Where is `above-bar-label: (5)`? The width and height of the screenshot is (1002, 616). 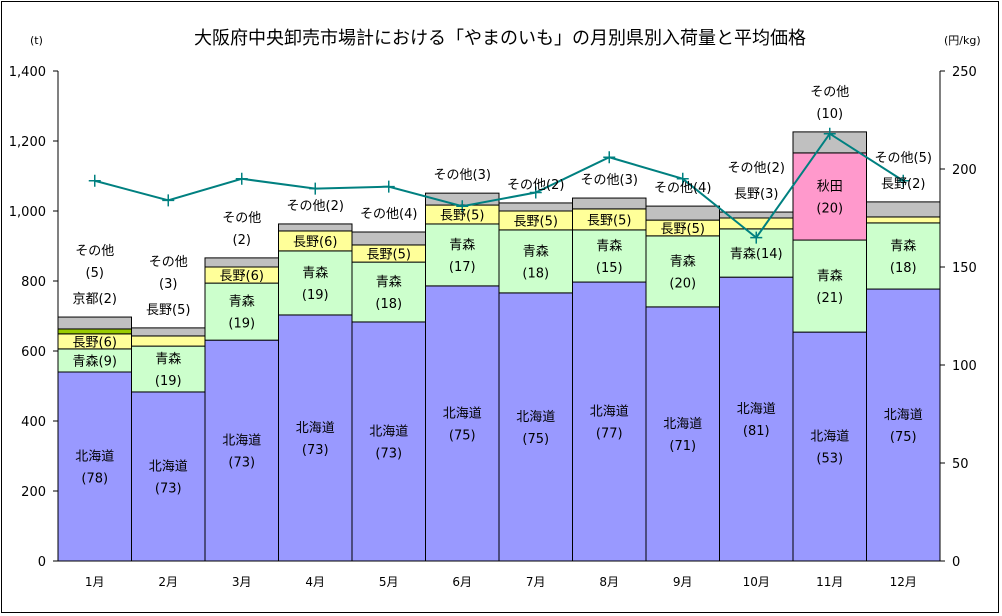
above-bar-label: (5) is located at coordinates (95, 273).